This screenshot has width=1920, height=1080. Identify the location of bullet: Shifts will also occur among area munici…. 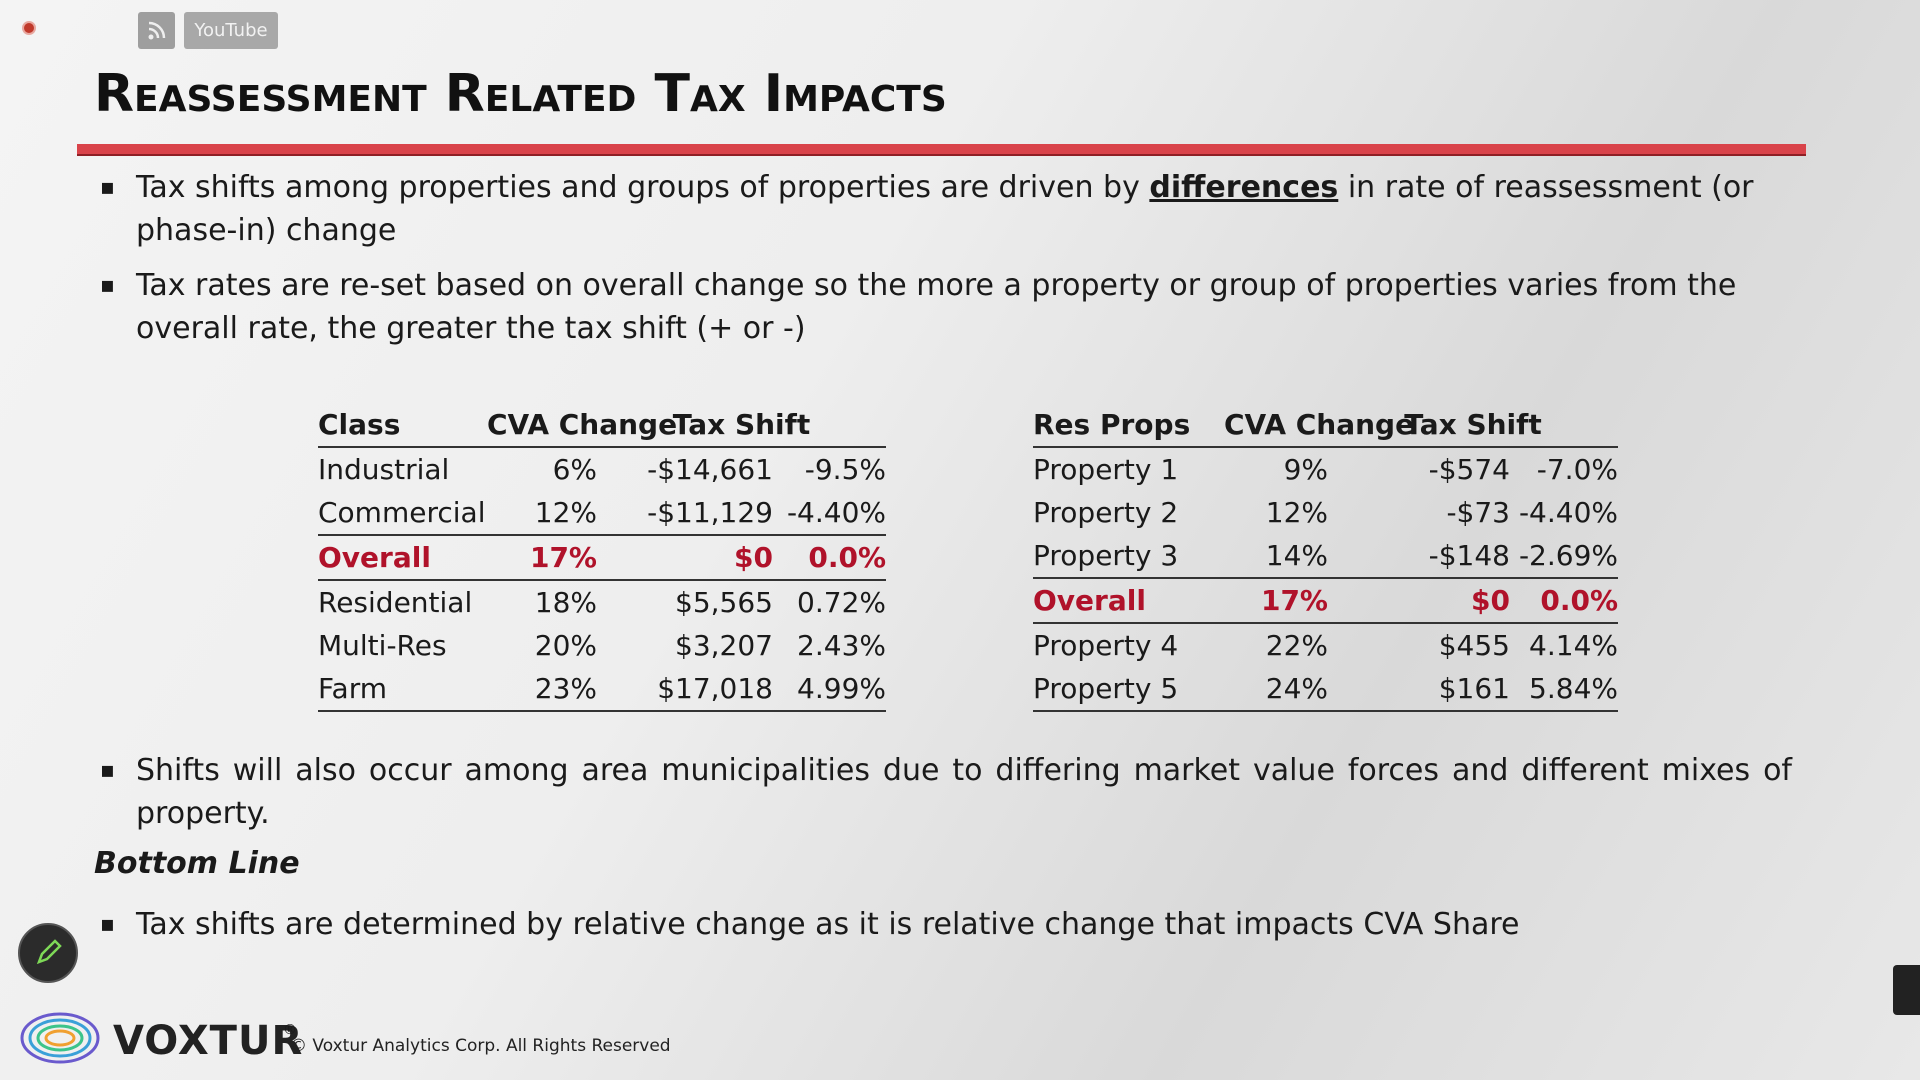
(946, 792).